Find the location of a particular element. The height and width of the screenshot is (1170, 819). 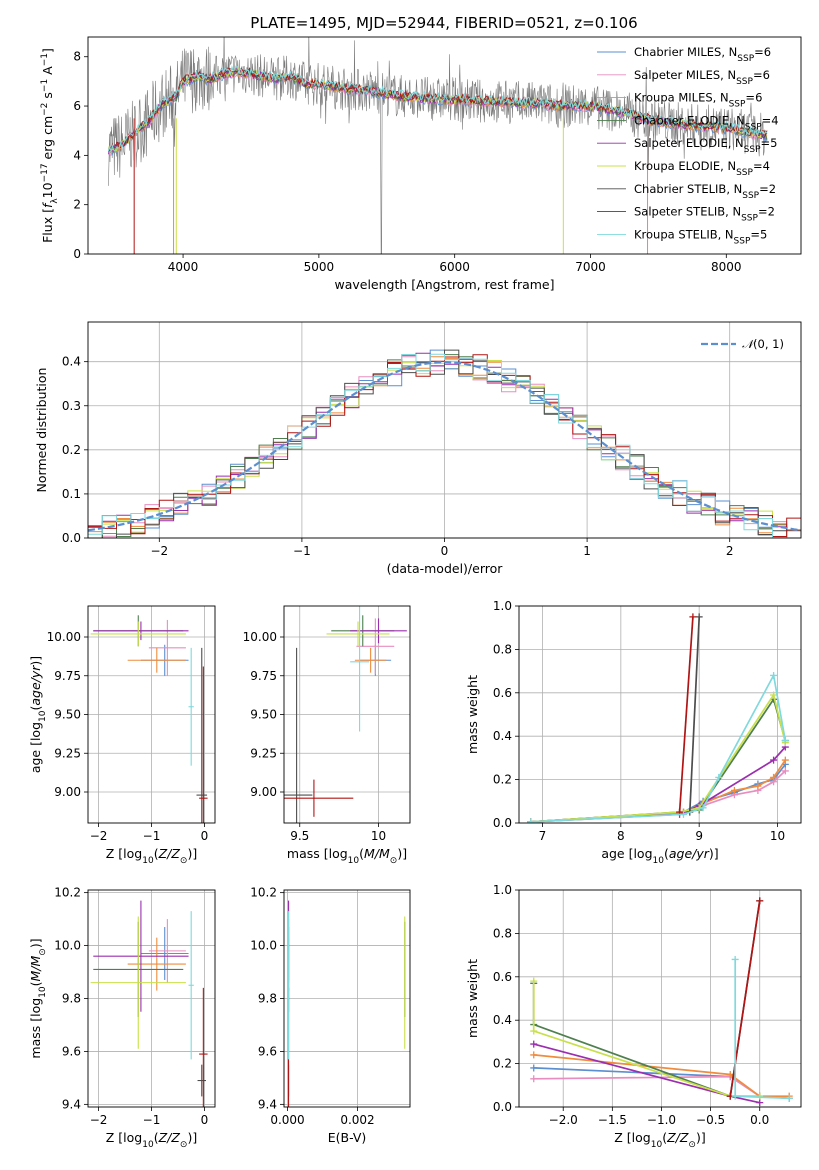

legend-entry: Chabrier STELIB, NSSP=2 is located at coordinates (705, 191).